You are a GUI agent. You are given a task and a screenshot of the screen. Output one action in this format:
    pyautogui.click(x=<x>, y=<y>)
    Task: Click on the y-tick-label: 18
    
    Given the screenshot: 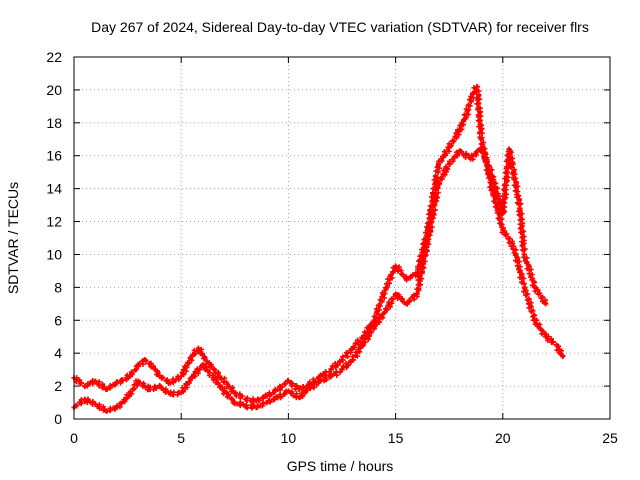 What is the action you would take?
    pyautogui.click(x=54, y=123)
    